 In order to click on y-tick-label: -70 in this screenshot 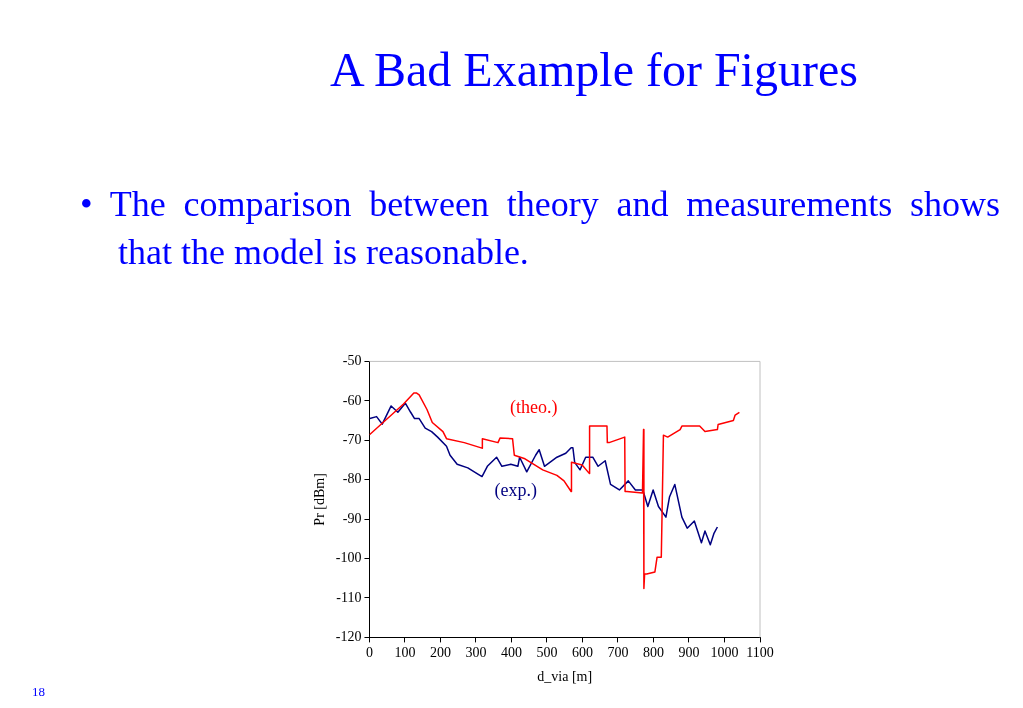, I will do `click(352, 439)`.